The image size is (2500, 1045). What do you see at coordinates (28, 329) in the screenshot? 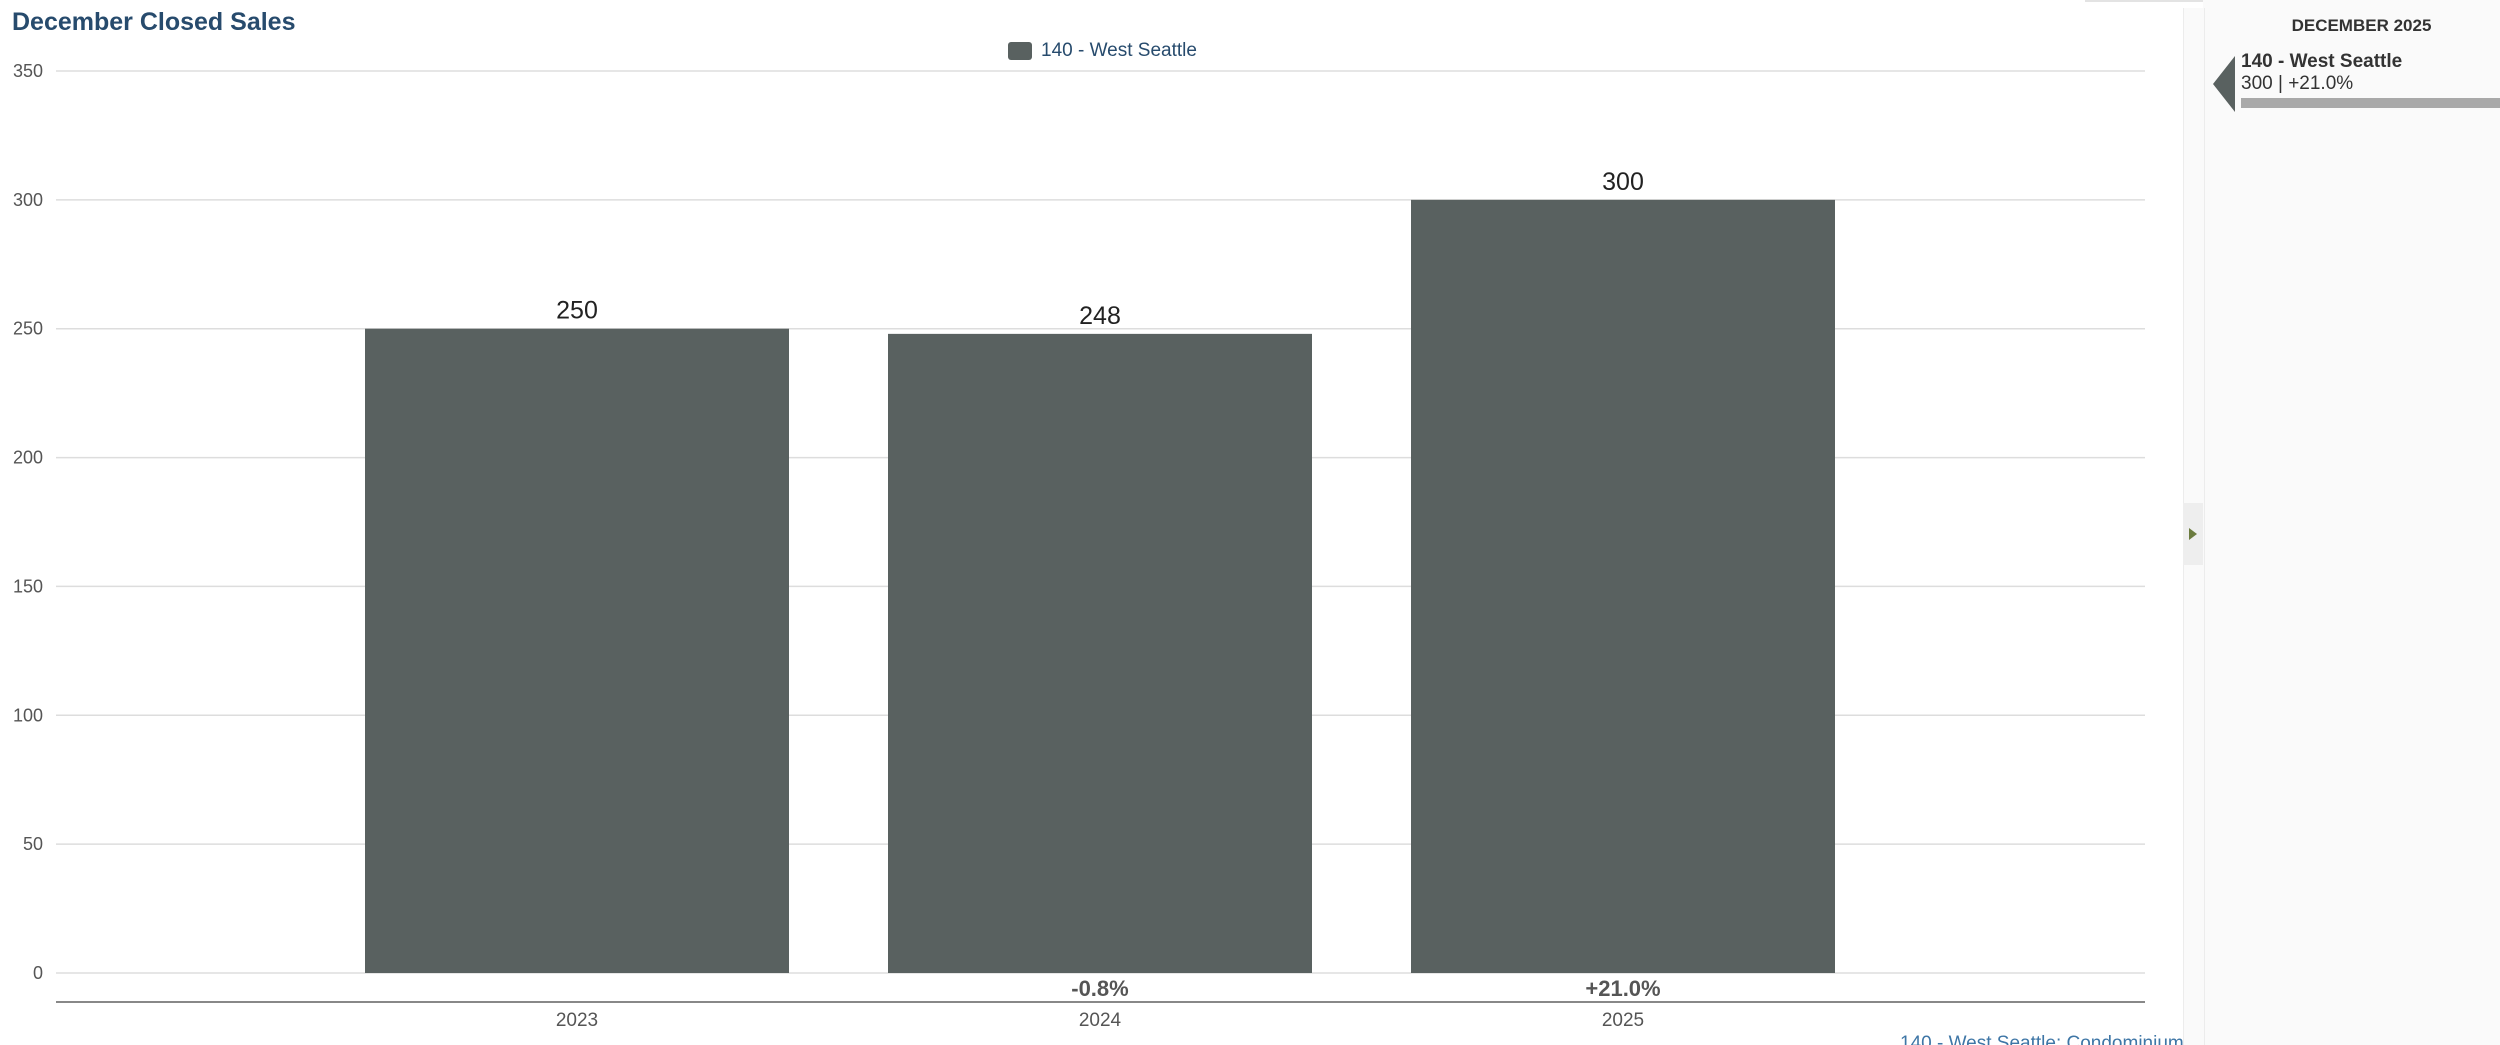
I see `y-tick-label: 250` at bounding box center [28, 329].